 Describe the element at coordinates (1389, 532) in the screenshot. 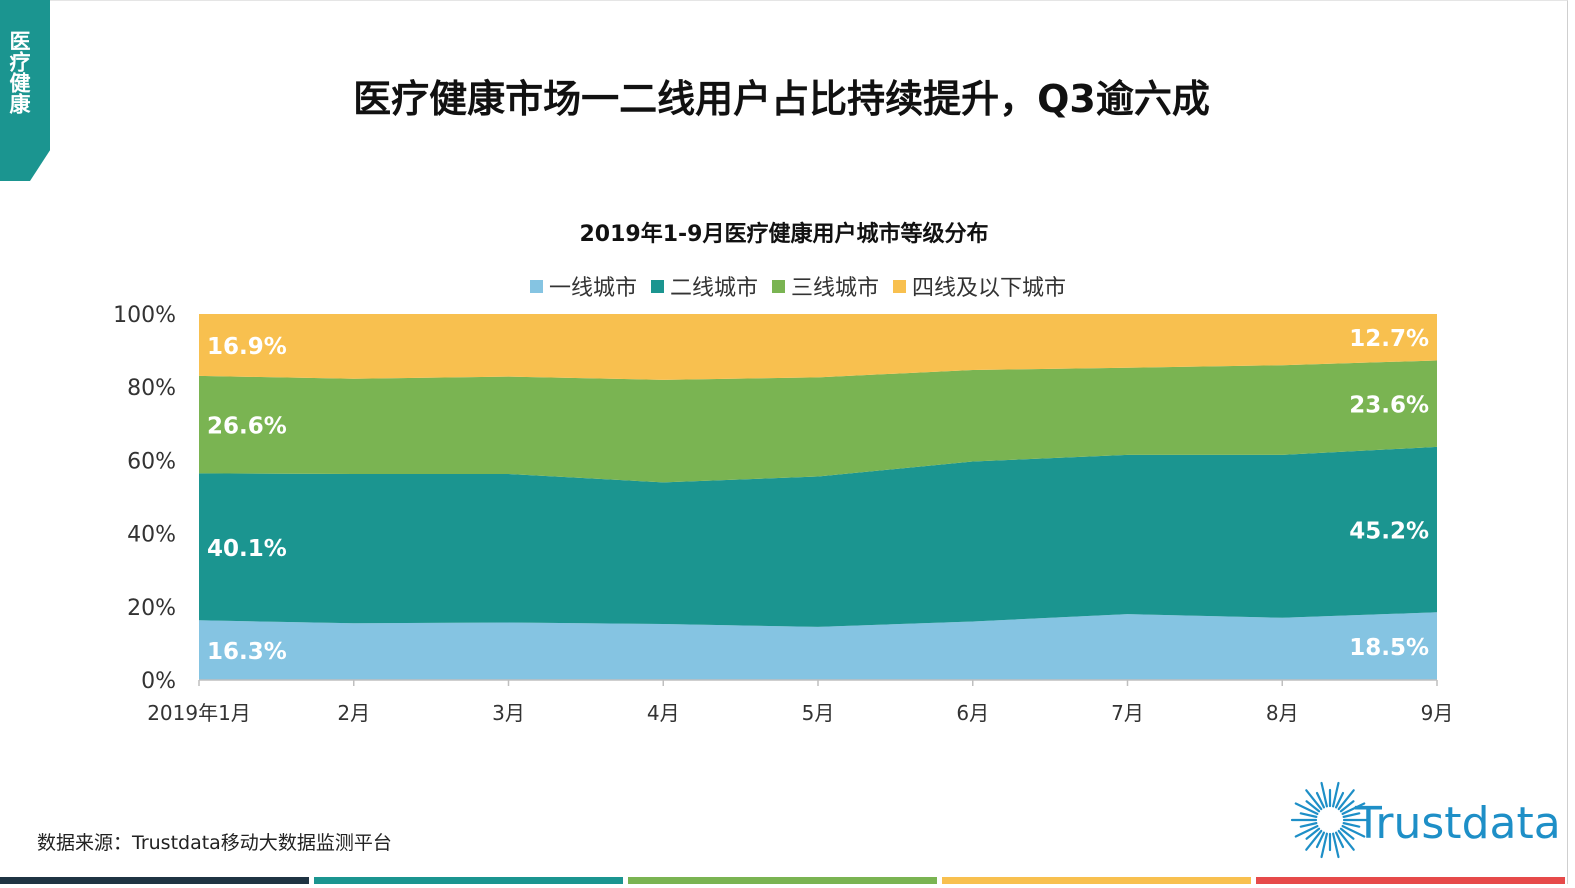

I see `data-label-last: 45.2%` at that location.